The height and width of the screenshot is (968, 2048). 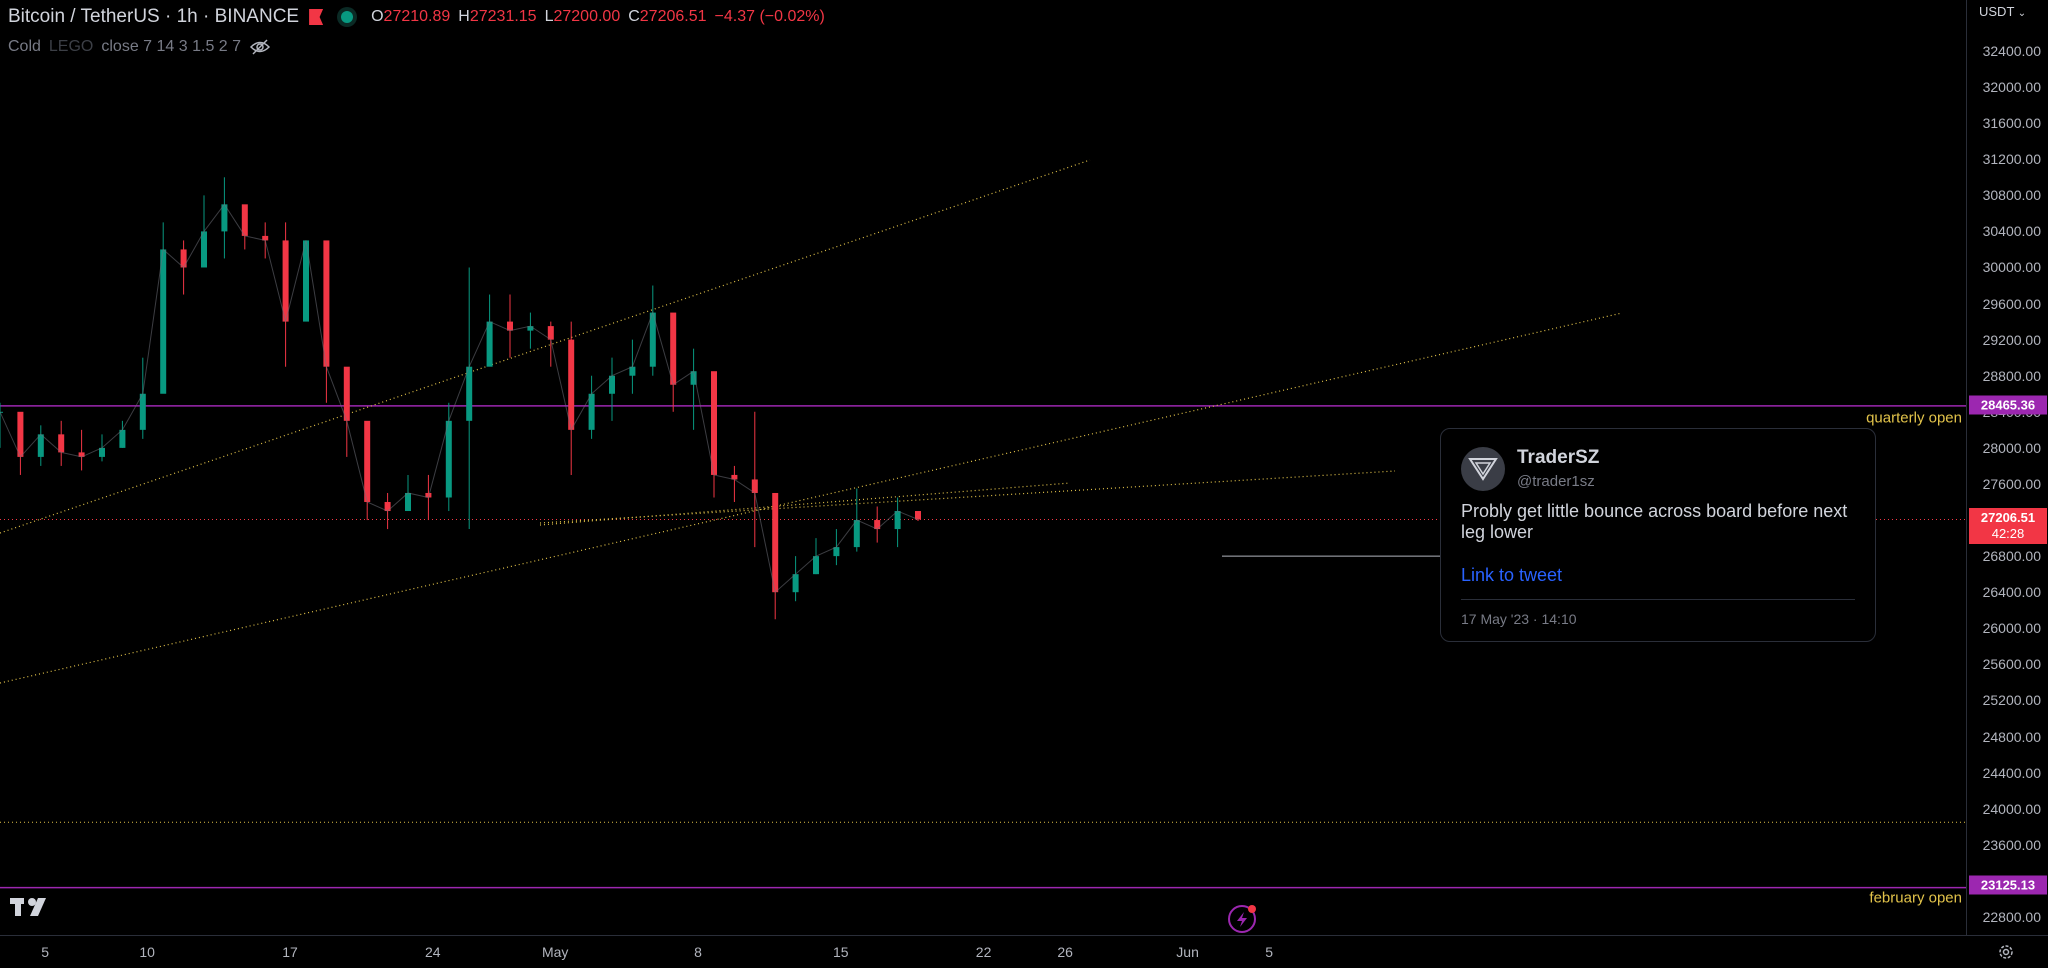 I want to click on close-label: C, so click(x=634, y=16).